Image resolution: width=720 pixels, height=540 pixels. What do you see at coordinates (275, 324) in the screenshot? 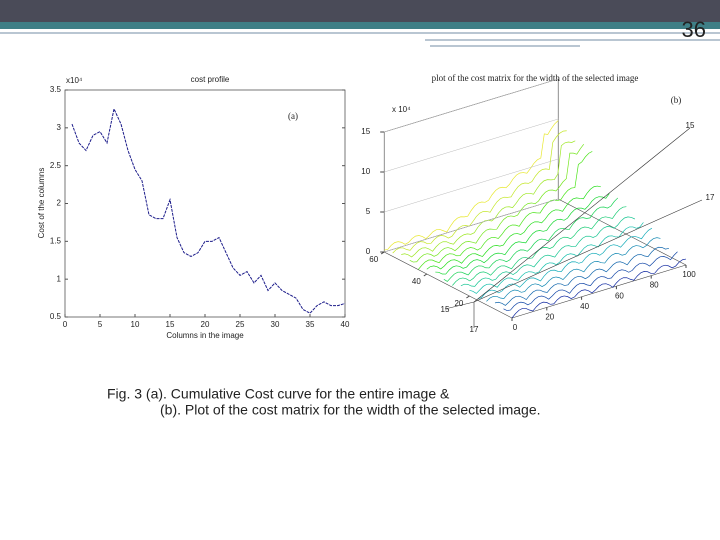
I see `x-tick-label: 30` at bounding box center [275, 324].